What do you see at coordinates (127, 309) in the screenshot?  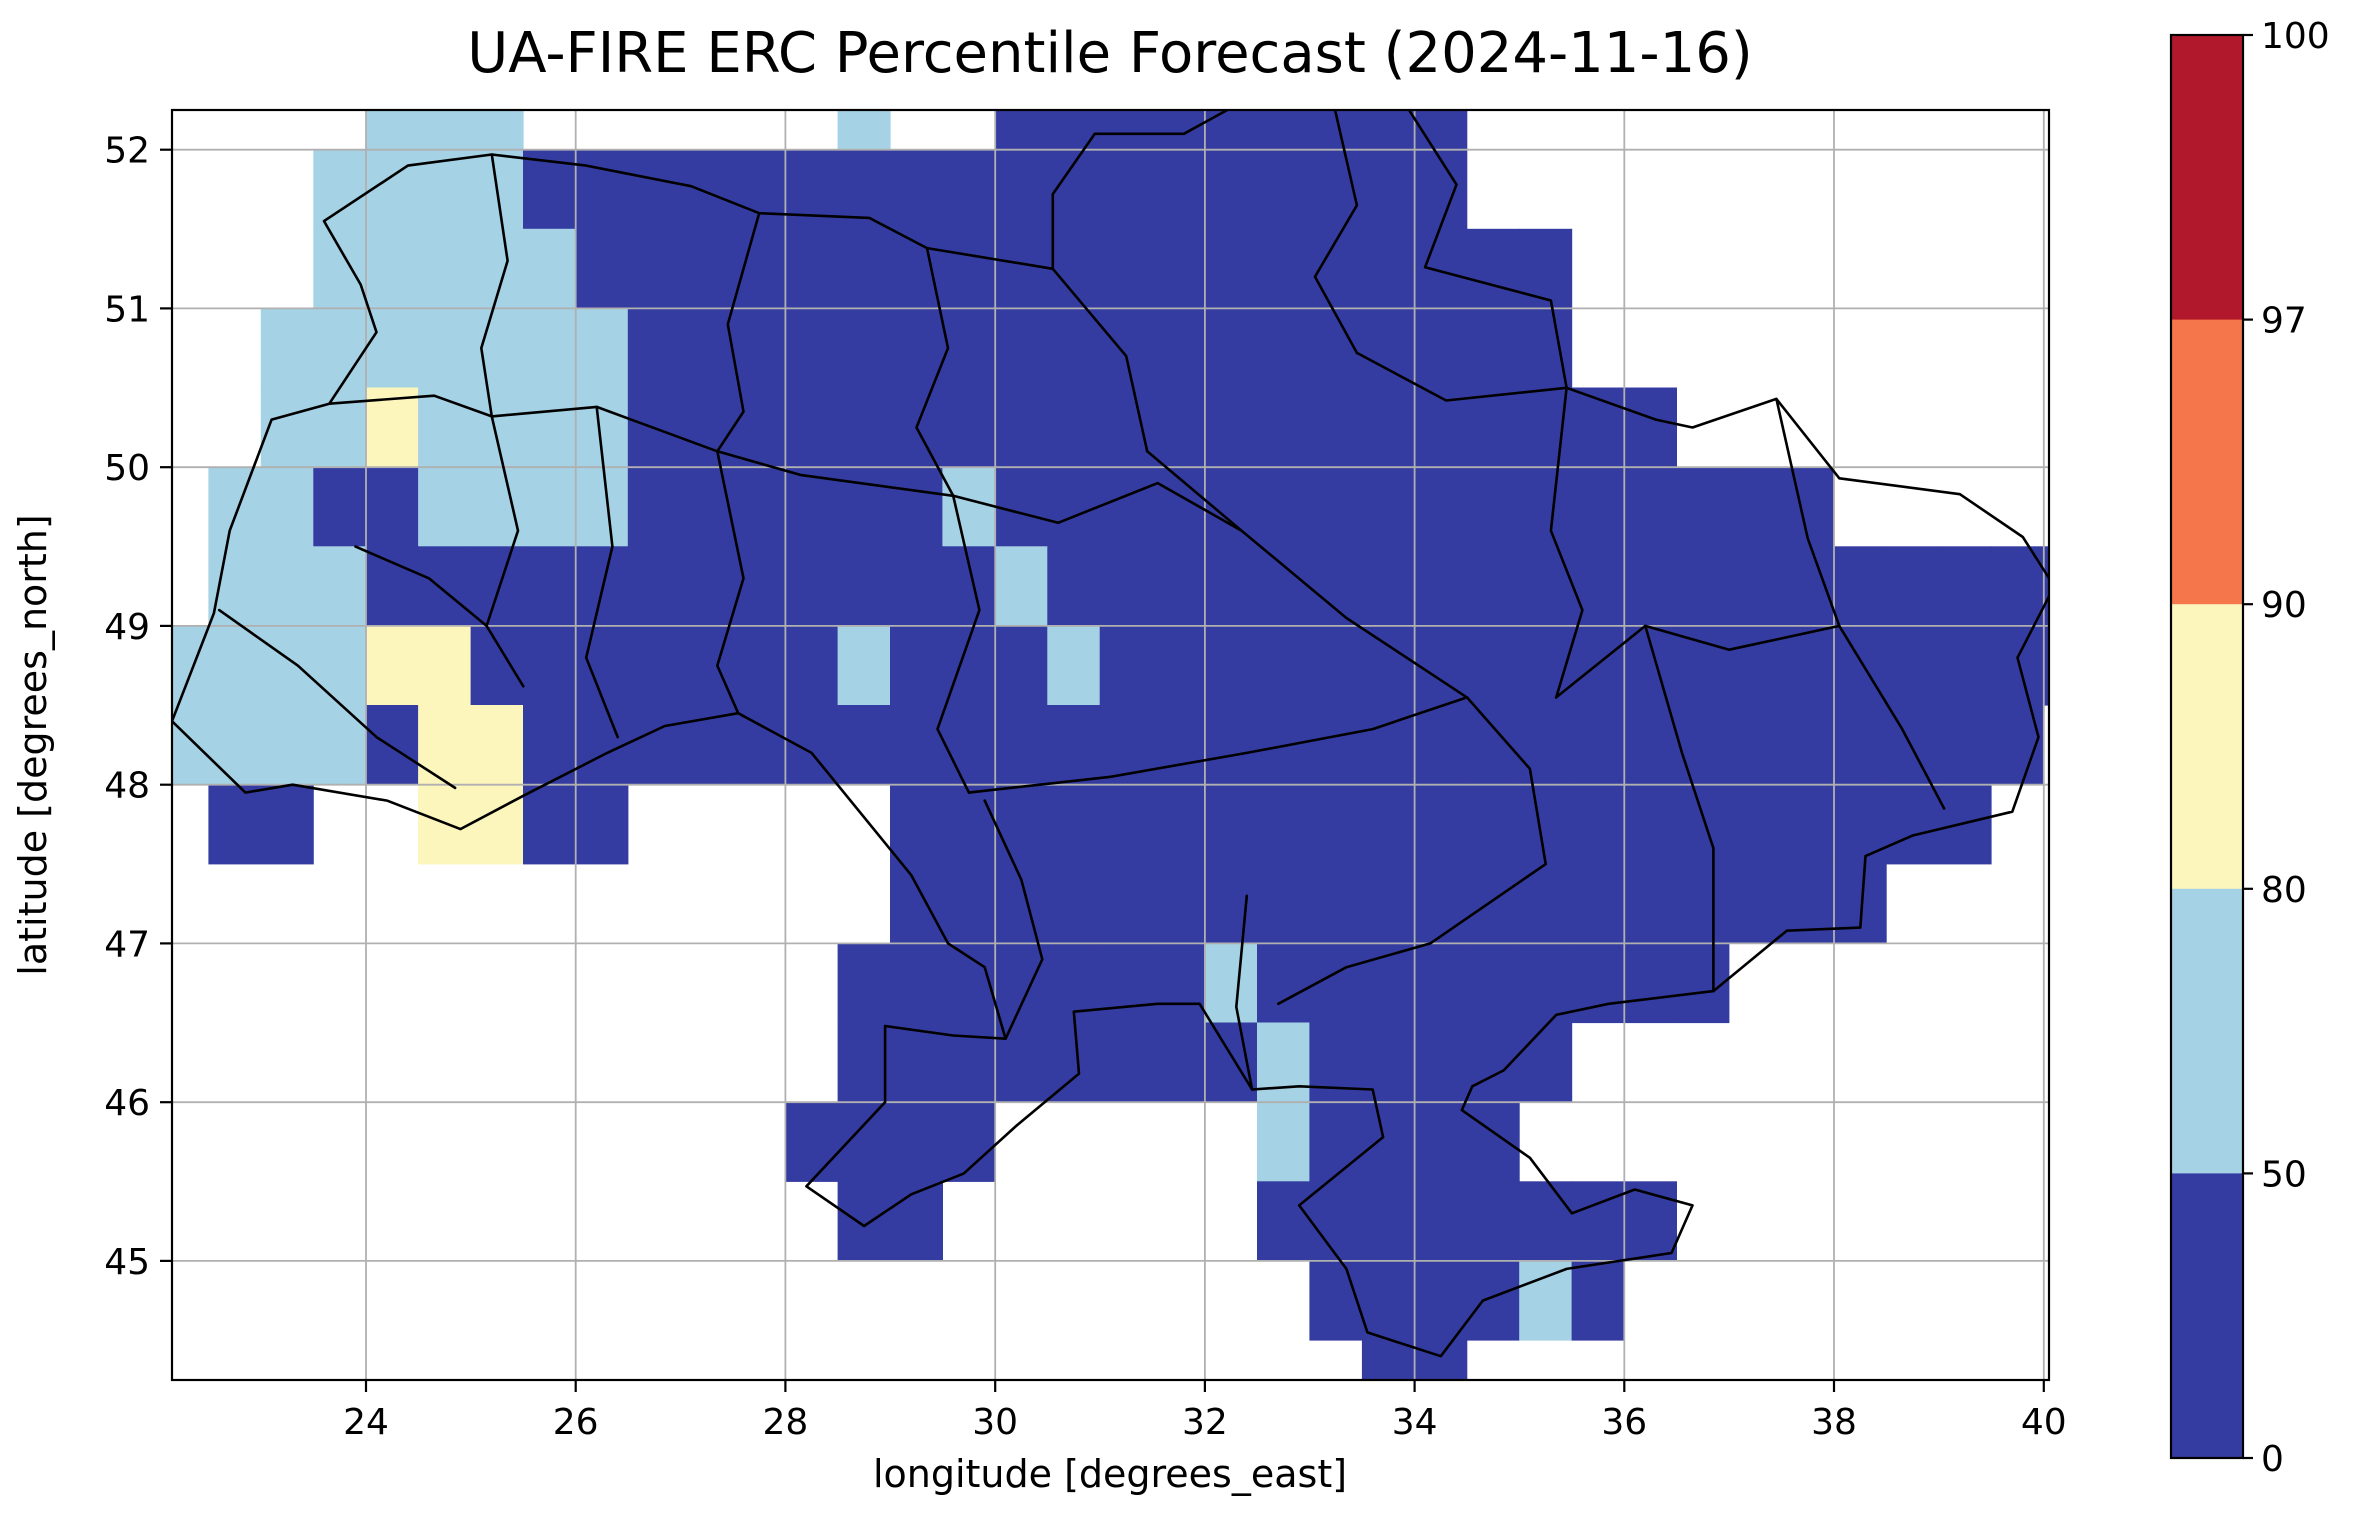 I see `y-tick-label: 51` at bounding box center [127, 309].